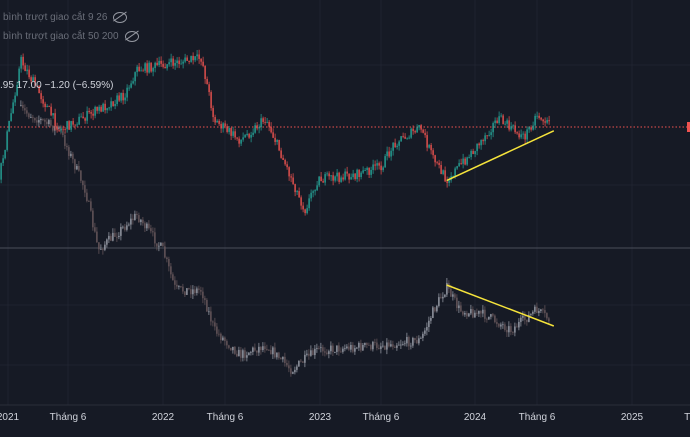  What do you see at coordinates (61, 36) in the screenshot?
I see `ma2-label: bình trượt giao cắt 50 200` at bounding box center [61, 36].